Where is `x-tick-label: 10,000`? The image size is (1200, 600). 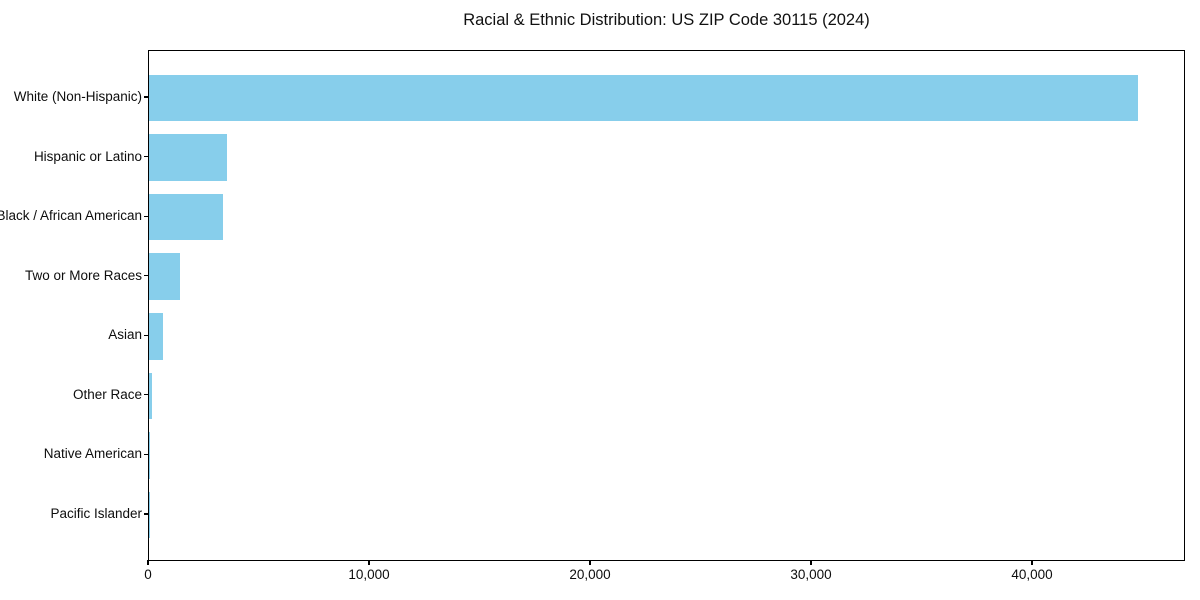
x-tick-label: 10,000 is located at coordinates (369, 574).